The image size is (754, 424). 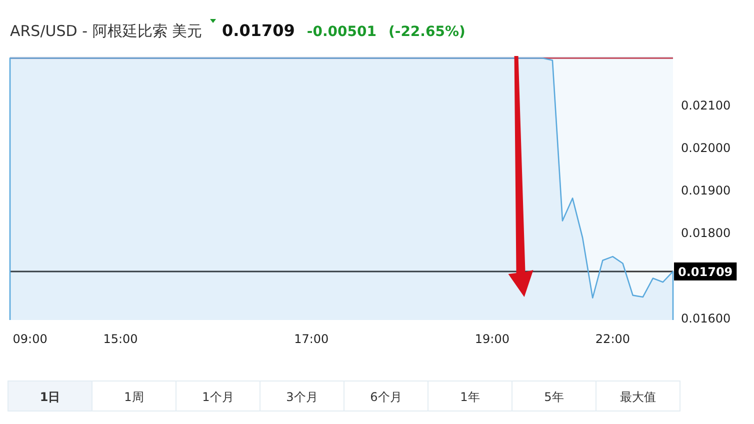 What do you see at coordinates (706, 148) in the screenshot?
I see `y-tick-label: 0.02000` at bounding box center [706, 148].